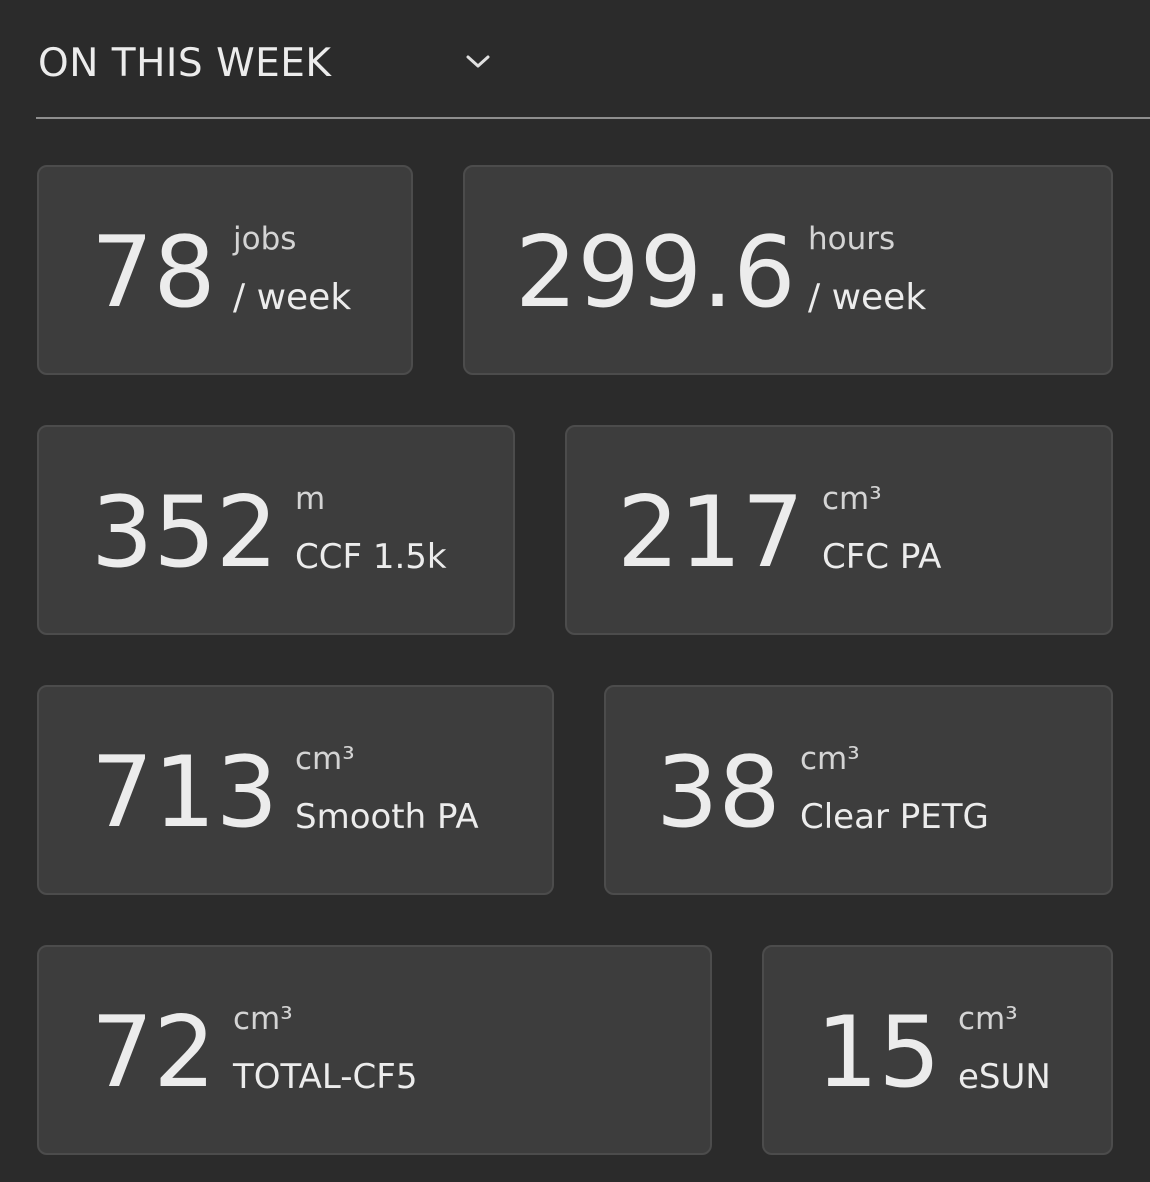 The image size is (1150, 1182). What do you see at coordinates (371, 557) in the screenshot?
I see `stat-label: CCF 1.5k` at bounding box center [371, 557].